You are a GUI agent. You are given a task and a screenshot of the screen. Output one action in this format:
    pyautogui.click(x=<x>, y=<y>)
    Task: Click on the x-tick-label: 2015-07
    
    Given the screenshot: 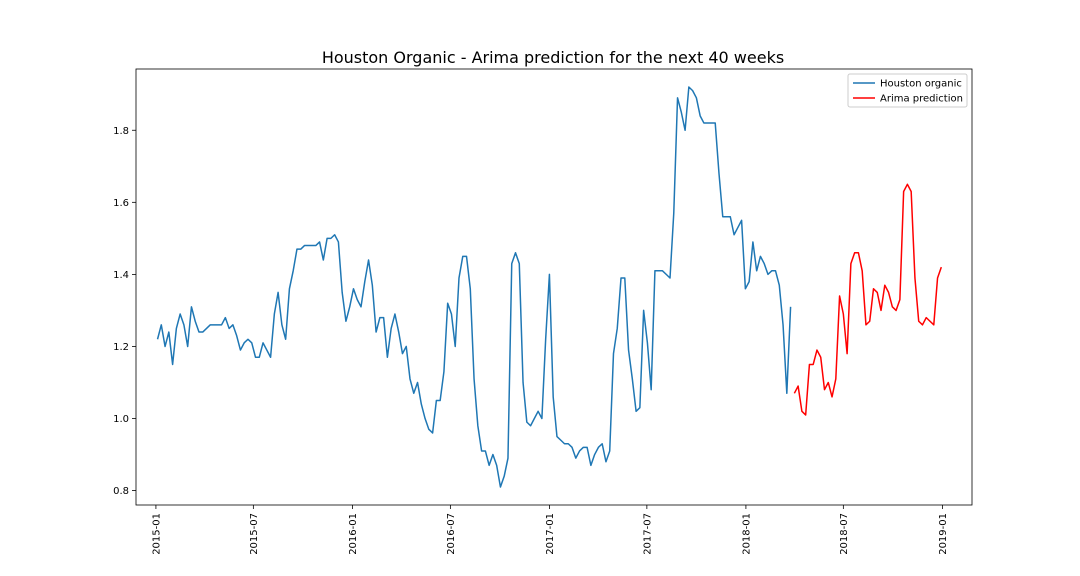 What is the action you would take?
    pyautogui.click(x=254, y=534)
    